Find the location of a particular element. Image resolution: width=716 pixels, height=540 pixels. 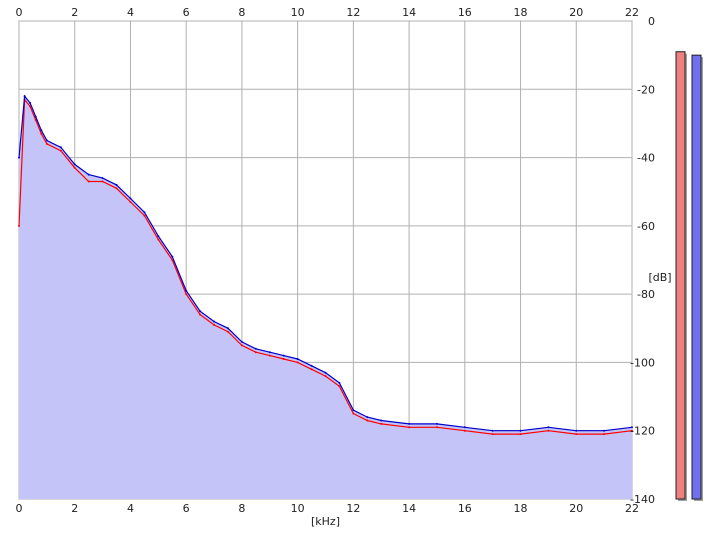

x-tick-label: 16 is located at coordinates (465, 508).